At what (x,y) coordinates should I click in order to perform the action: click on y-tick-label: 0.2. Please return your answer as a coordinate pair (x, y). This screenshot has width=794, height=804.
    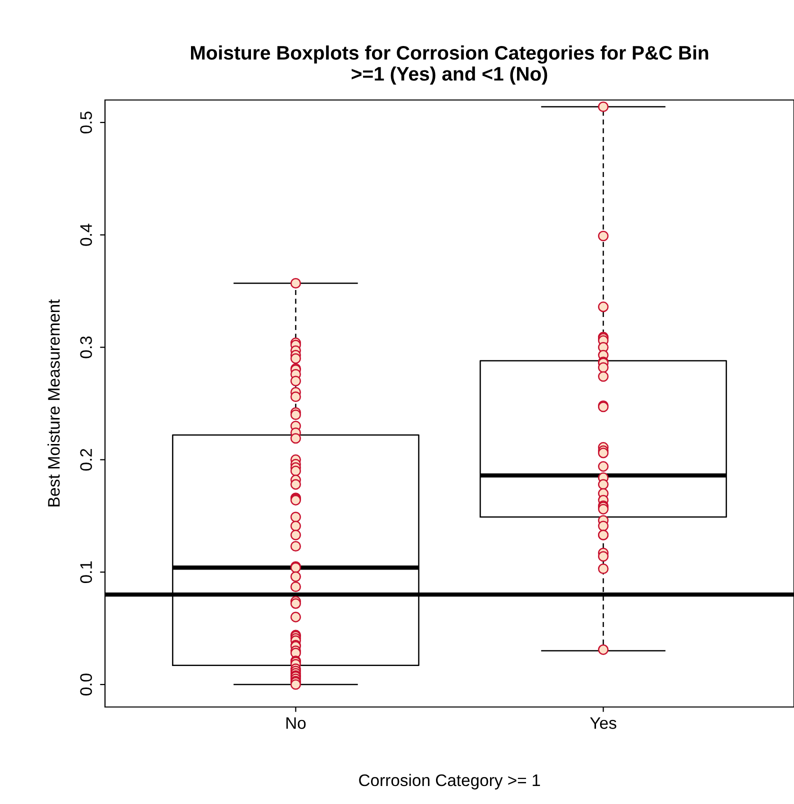
    Looking at the image, I should click on (86, 459).